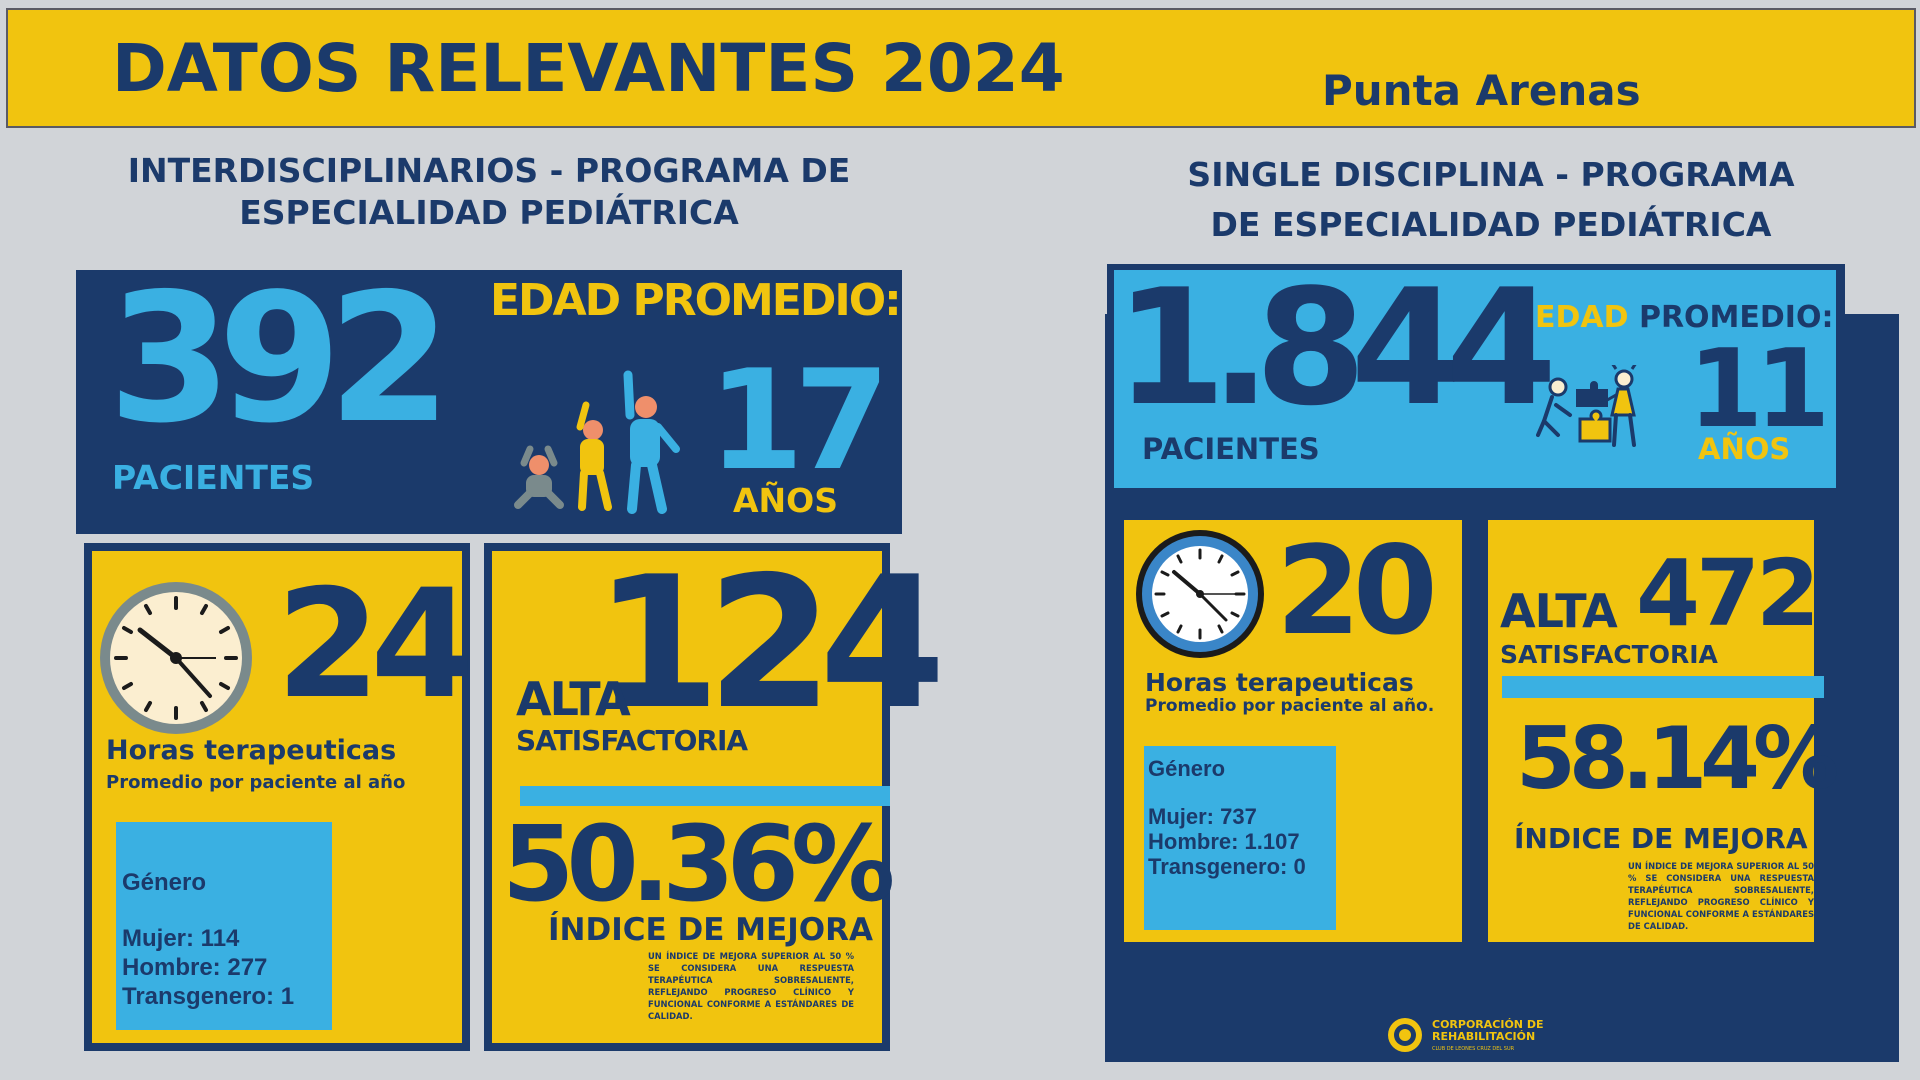 This screenshot has height=1080, width=1920. What do you see at coordinates (375, 645) in the screenshot?
I see `left-hours-value: 24` at bounding box center [375, 645].